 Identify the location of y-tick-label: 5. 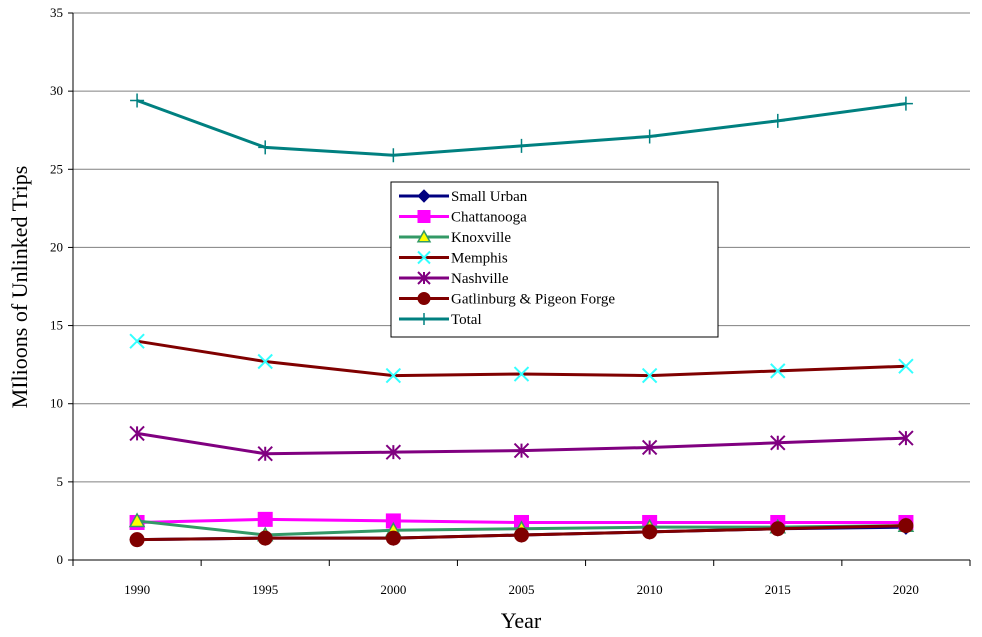
(60, 481).